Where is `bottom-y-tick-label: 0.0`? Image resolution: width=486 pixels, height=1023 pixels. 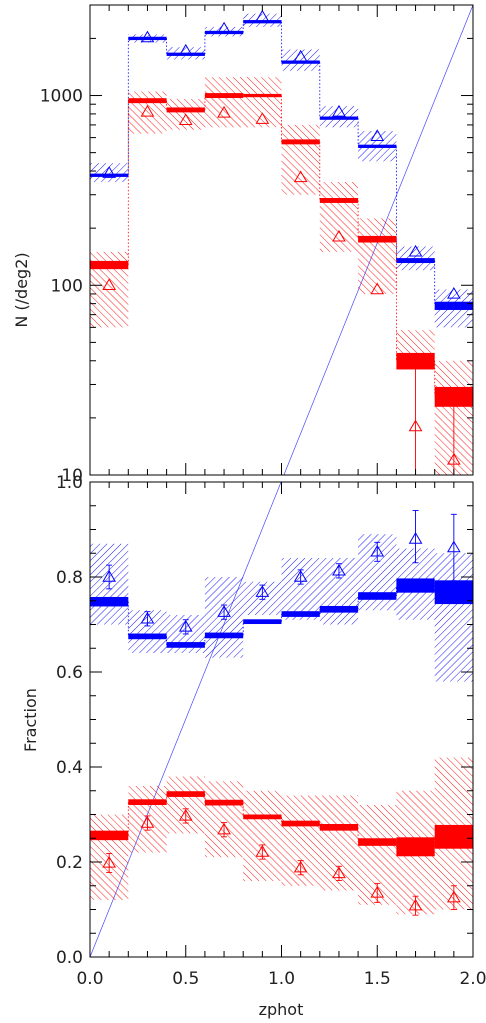
bottom-y-tick-label: 0.0 is located at coordinates (69, 958).